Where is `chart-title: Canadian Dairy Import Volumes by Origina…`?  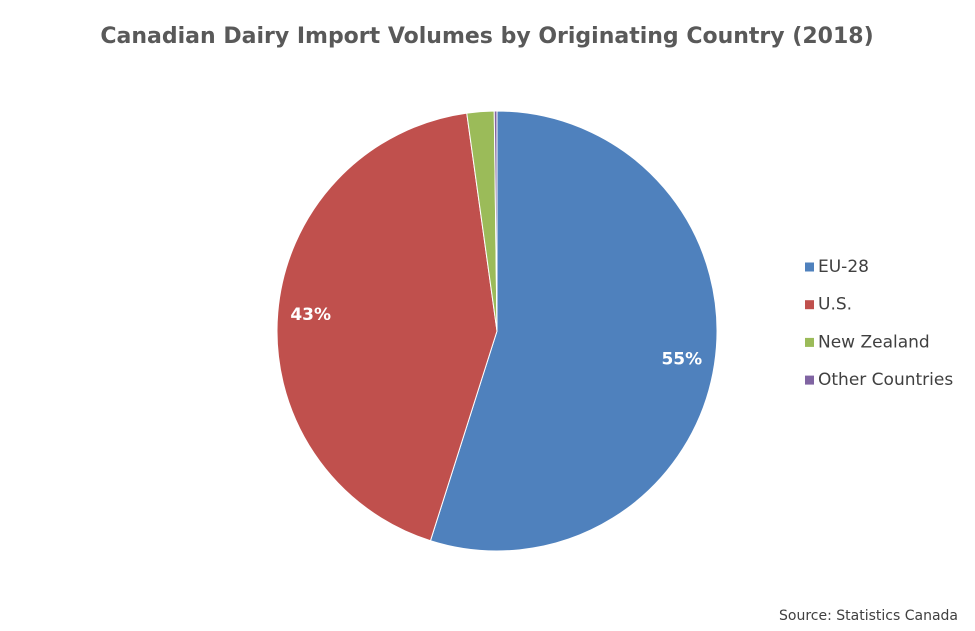
chart-title: Canadian Dairy Import Volumes by Origina… is located at coordinates (486, 36).